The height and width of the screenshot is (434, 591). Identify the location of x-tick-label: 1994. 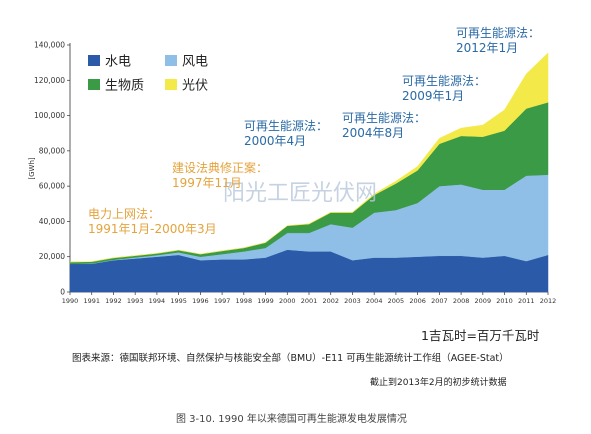
(157, 301).